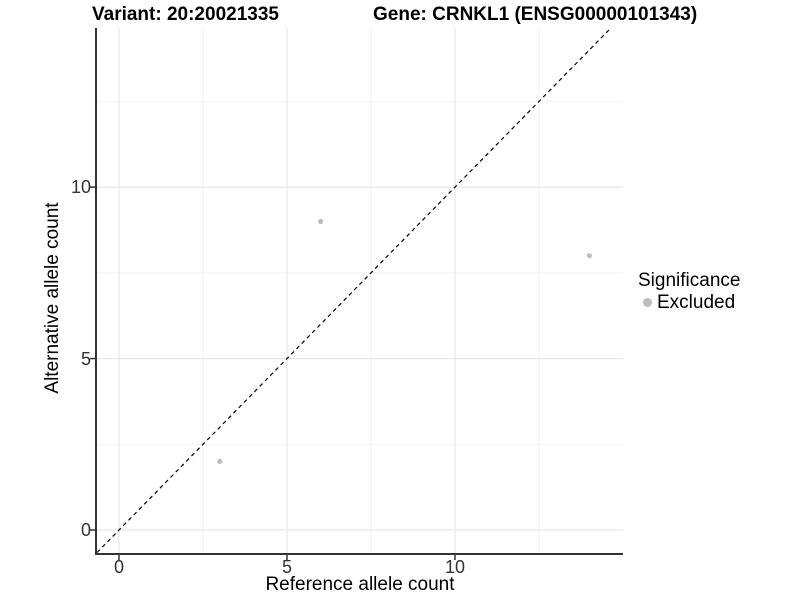 The width and height of the screenshot is (800, 600). I want to click on y-tick-label: 10, so click(80, 187).